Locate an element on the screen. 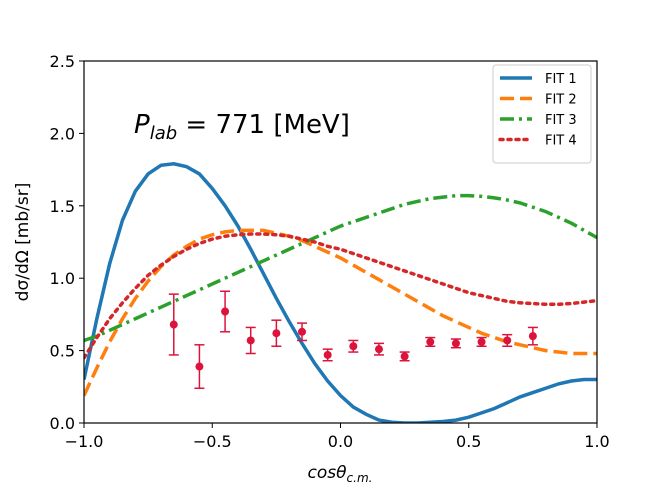  x-tick-label: 0.5 is located at coordinates (468, 441).